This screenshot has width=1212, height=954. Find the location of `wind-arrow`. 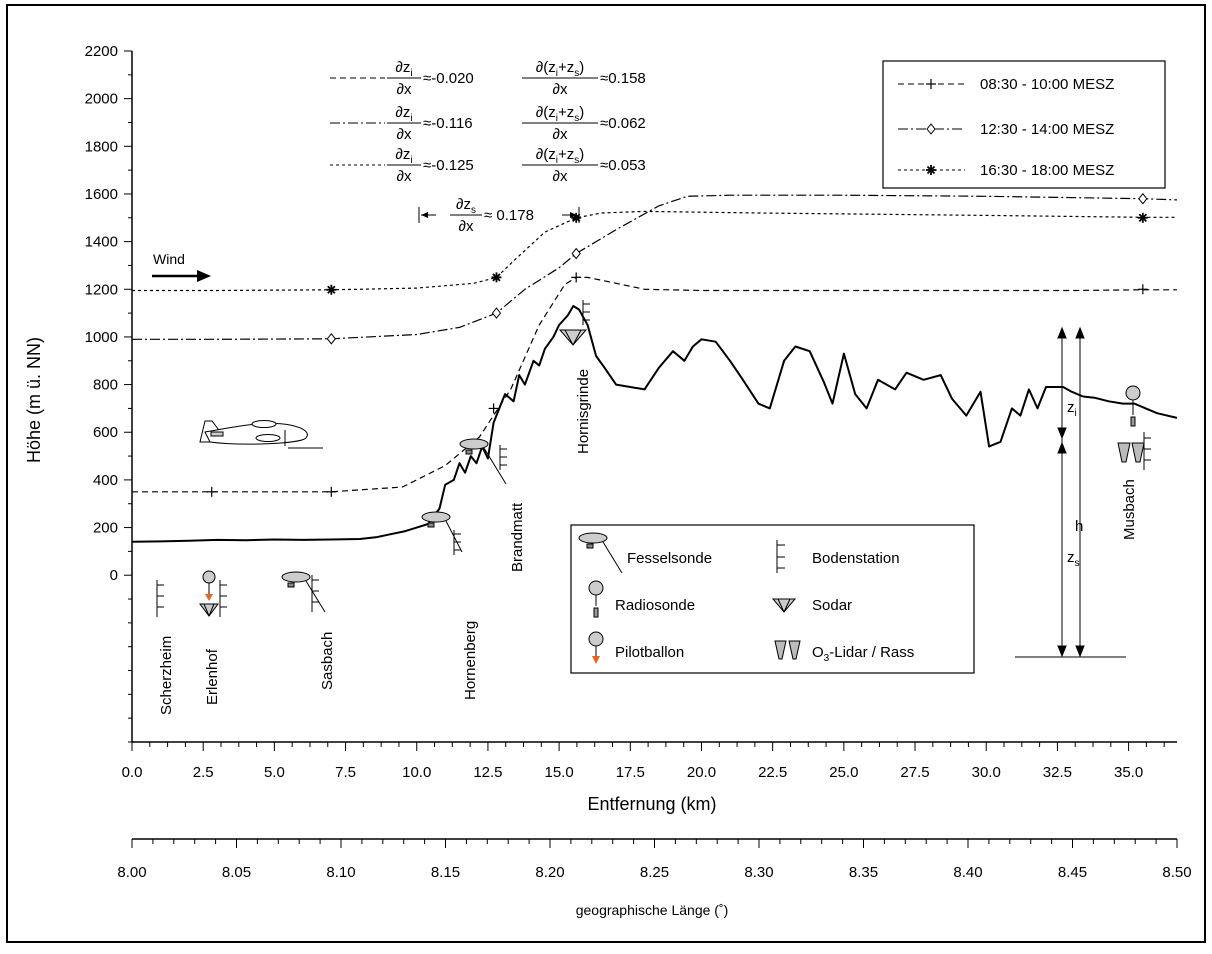

wind-arrow is located at coordinates (181, 276).